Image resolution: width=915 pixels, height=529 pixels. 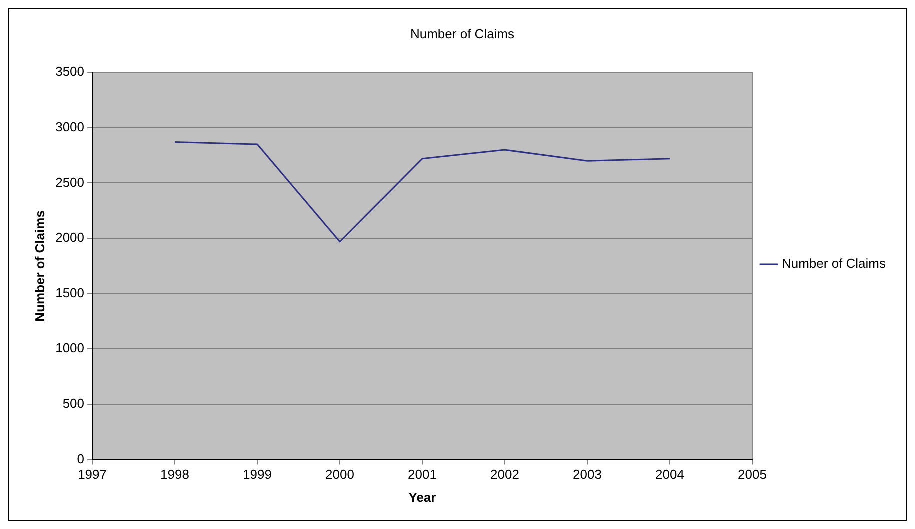 What do you see at coordinates (257, 474) in the screenshot?
I see `x-tick-label: 1999` at bounding box center [257, 474].